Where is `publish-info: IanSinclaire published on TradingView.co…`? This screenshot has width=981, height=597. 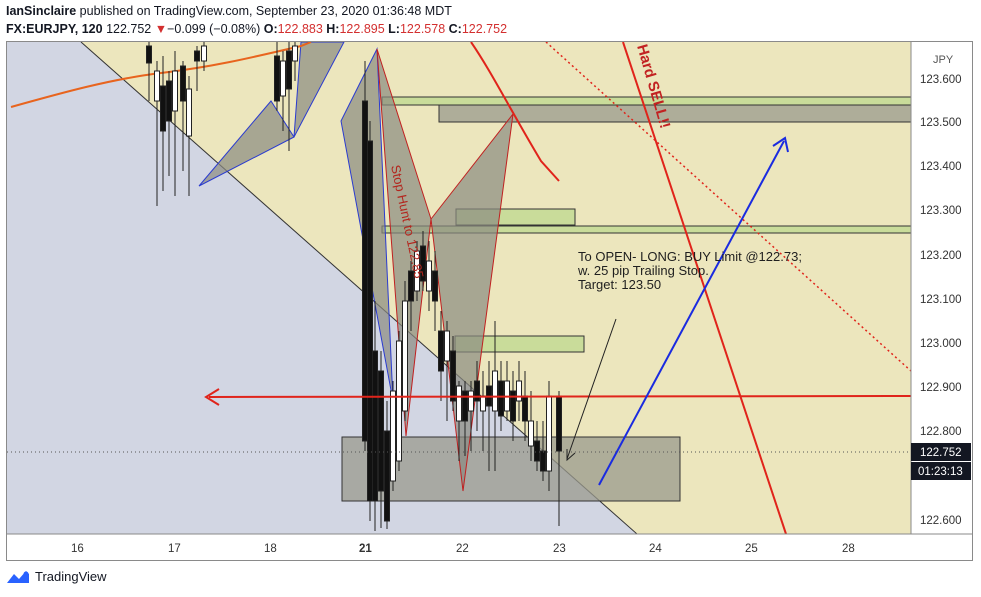
publish-info: IanSinclaire published on TradingView.co… is located at coordinates (229, 11).